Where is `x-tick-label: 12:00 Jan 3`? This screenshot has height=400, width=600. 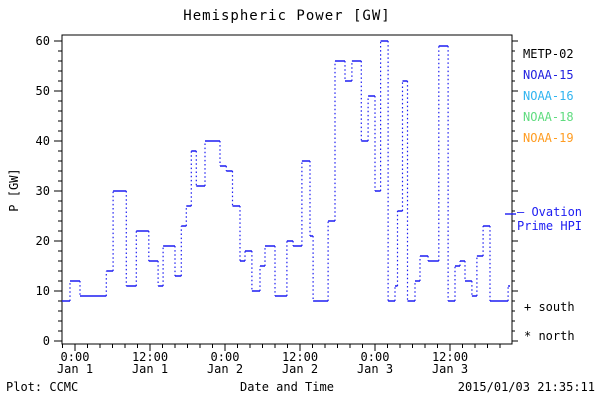
x-tick-label: 12:00 Jan 3 is located at coordinates (450, 363).